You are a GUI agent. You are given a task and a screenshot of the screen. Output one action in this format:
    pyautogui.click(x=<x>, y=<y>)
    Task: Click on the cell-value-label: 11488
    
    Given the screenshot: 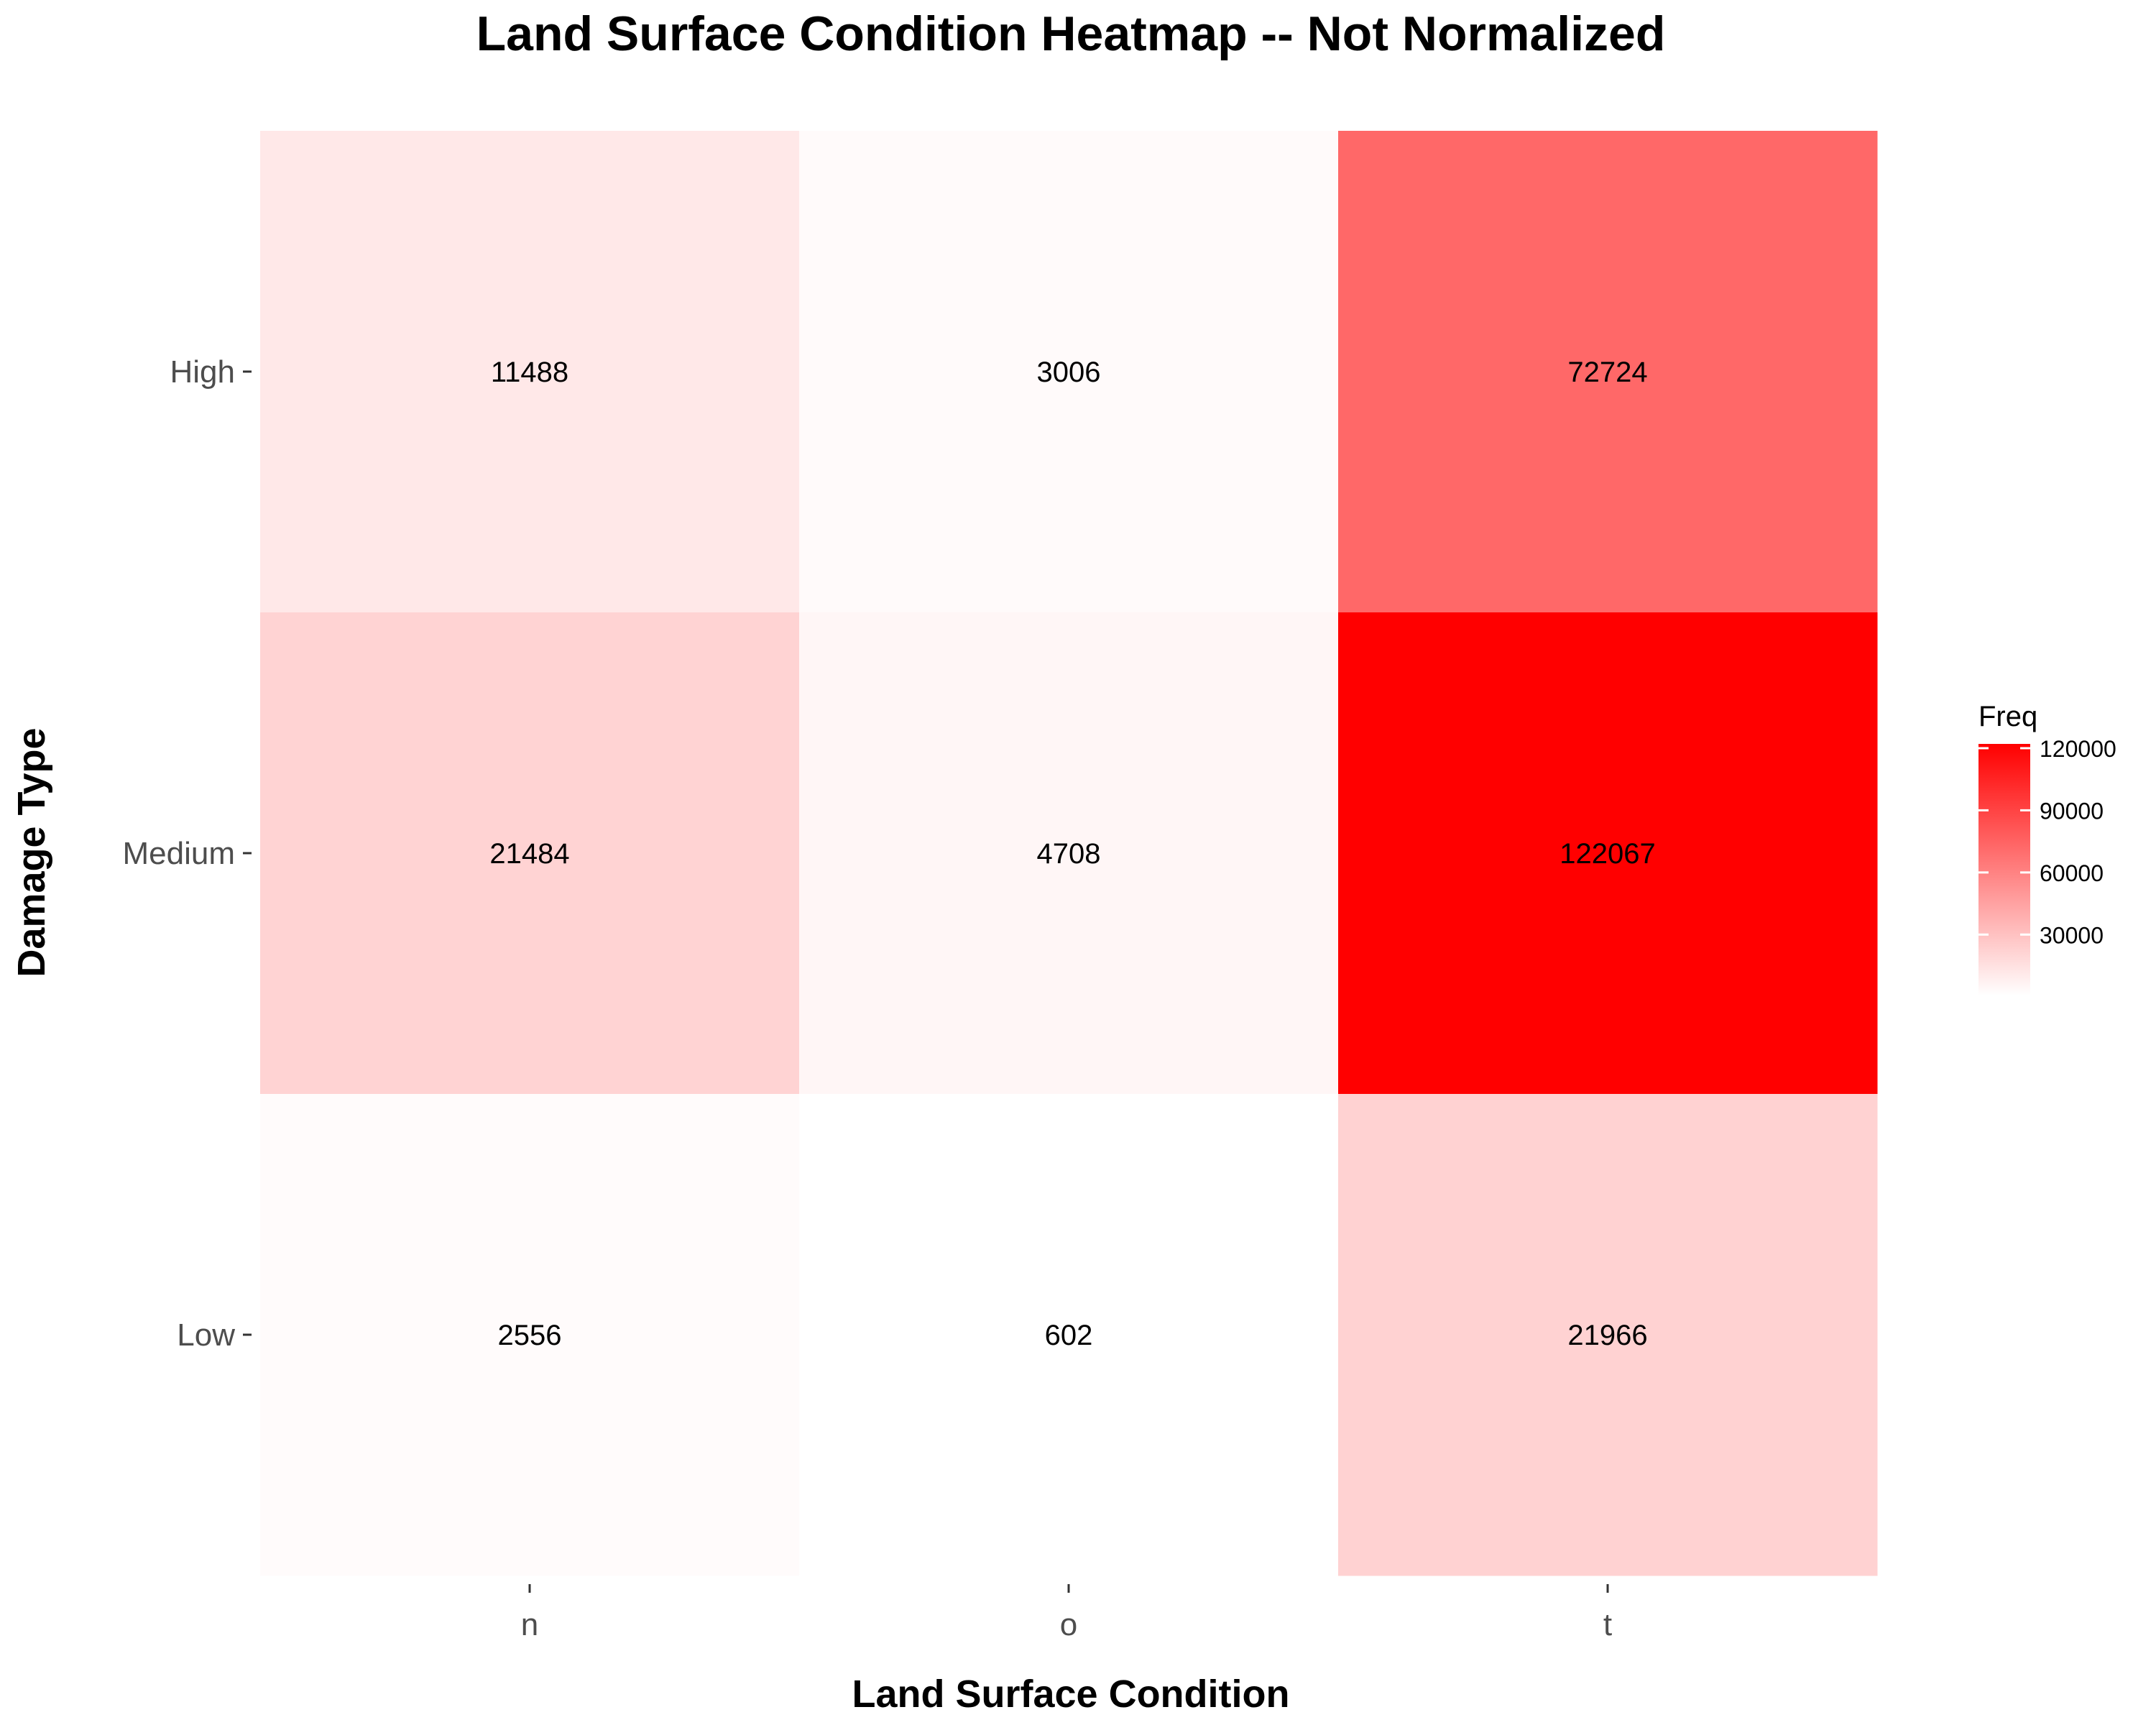 What is the action you would take?
    pyautogui.click(x=530, y=372)
    